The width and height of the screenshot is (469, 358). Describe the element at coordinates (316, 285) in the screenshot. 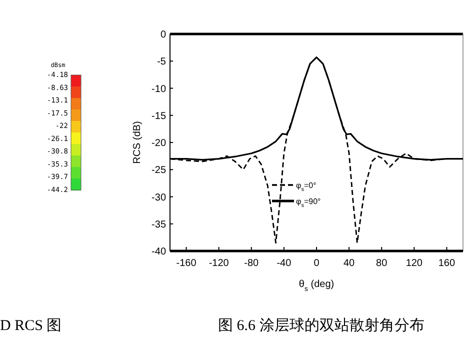

I see `x-axis-title: θ$_{s}$ (deg)` at that location.